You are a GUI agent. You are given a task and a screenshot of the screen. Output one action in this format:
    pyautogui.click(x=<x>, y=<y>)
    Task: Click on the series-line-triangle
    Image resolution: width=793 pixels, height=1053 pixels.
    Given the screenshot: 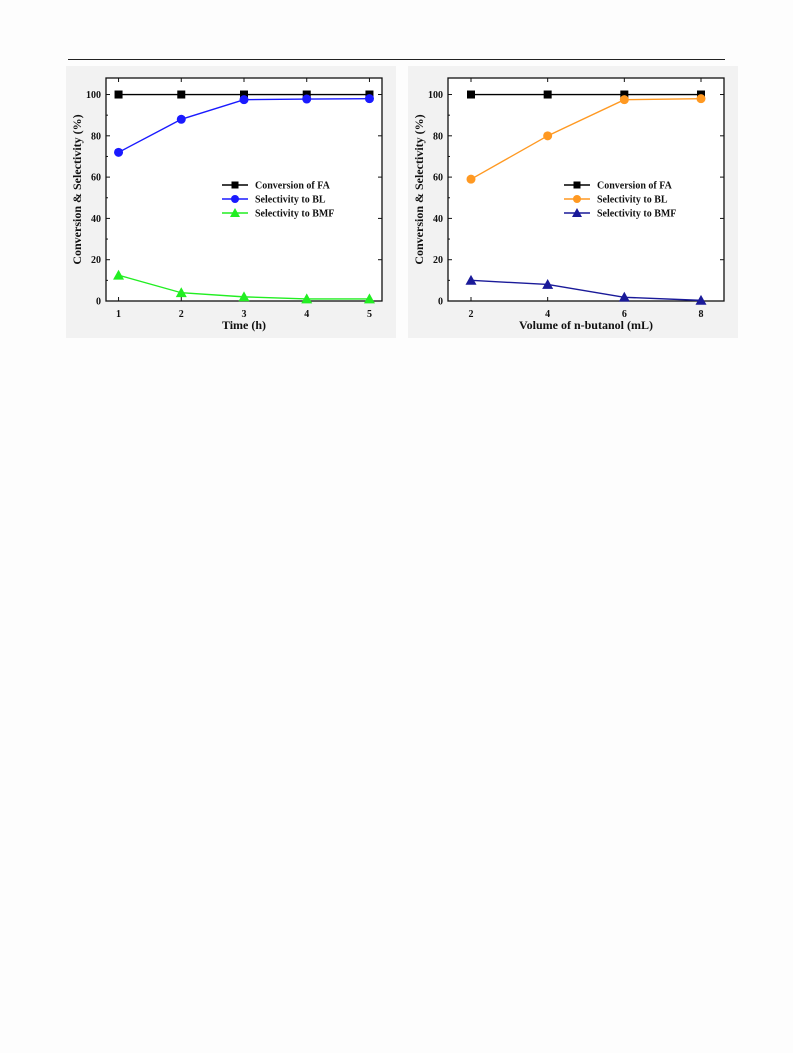 What is the action you would take?
    pyautogui.click(x=586, y=290)
    